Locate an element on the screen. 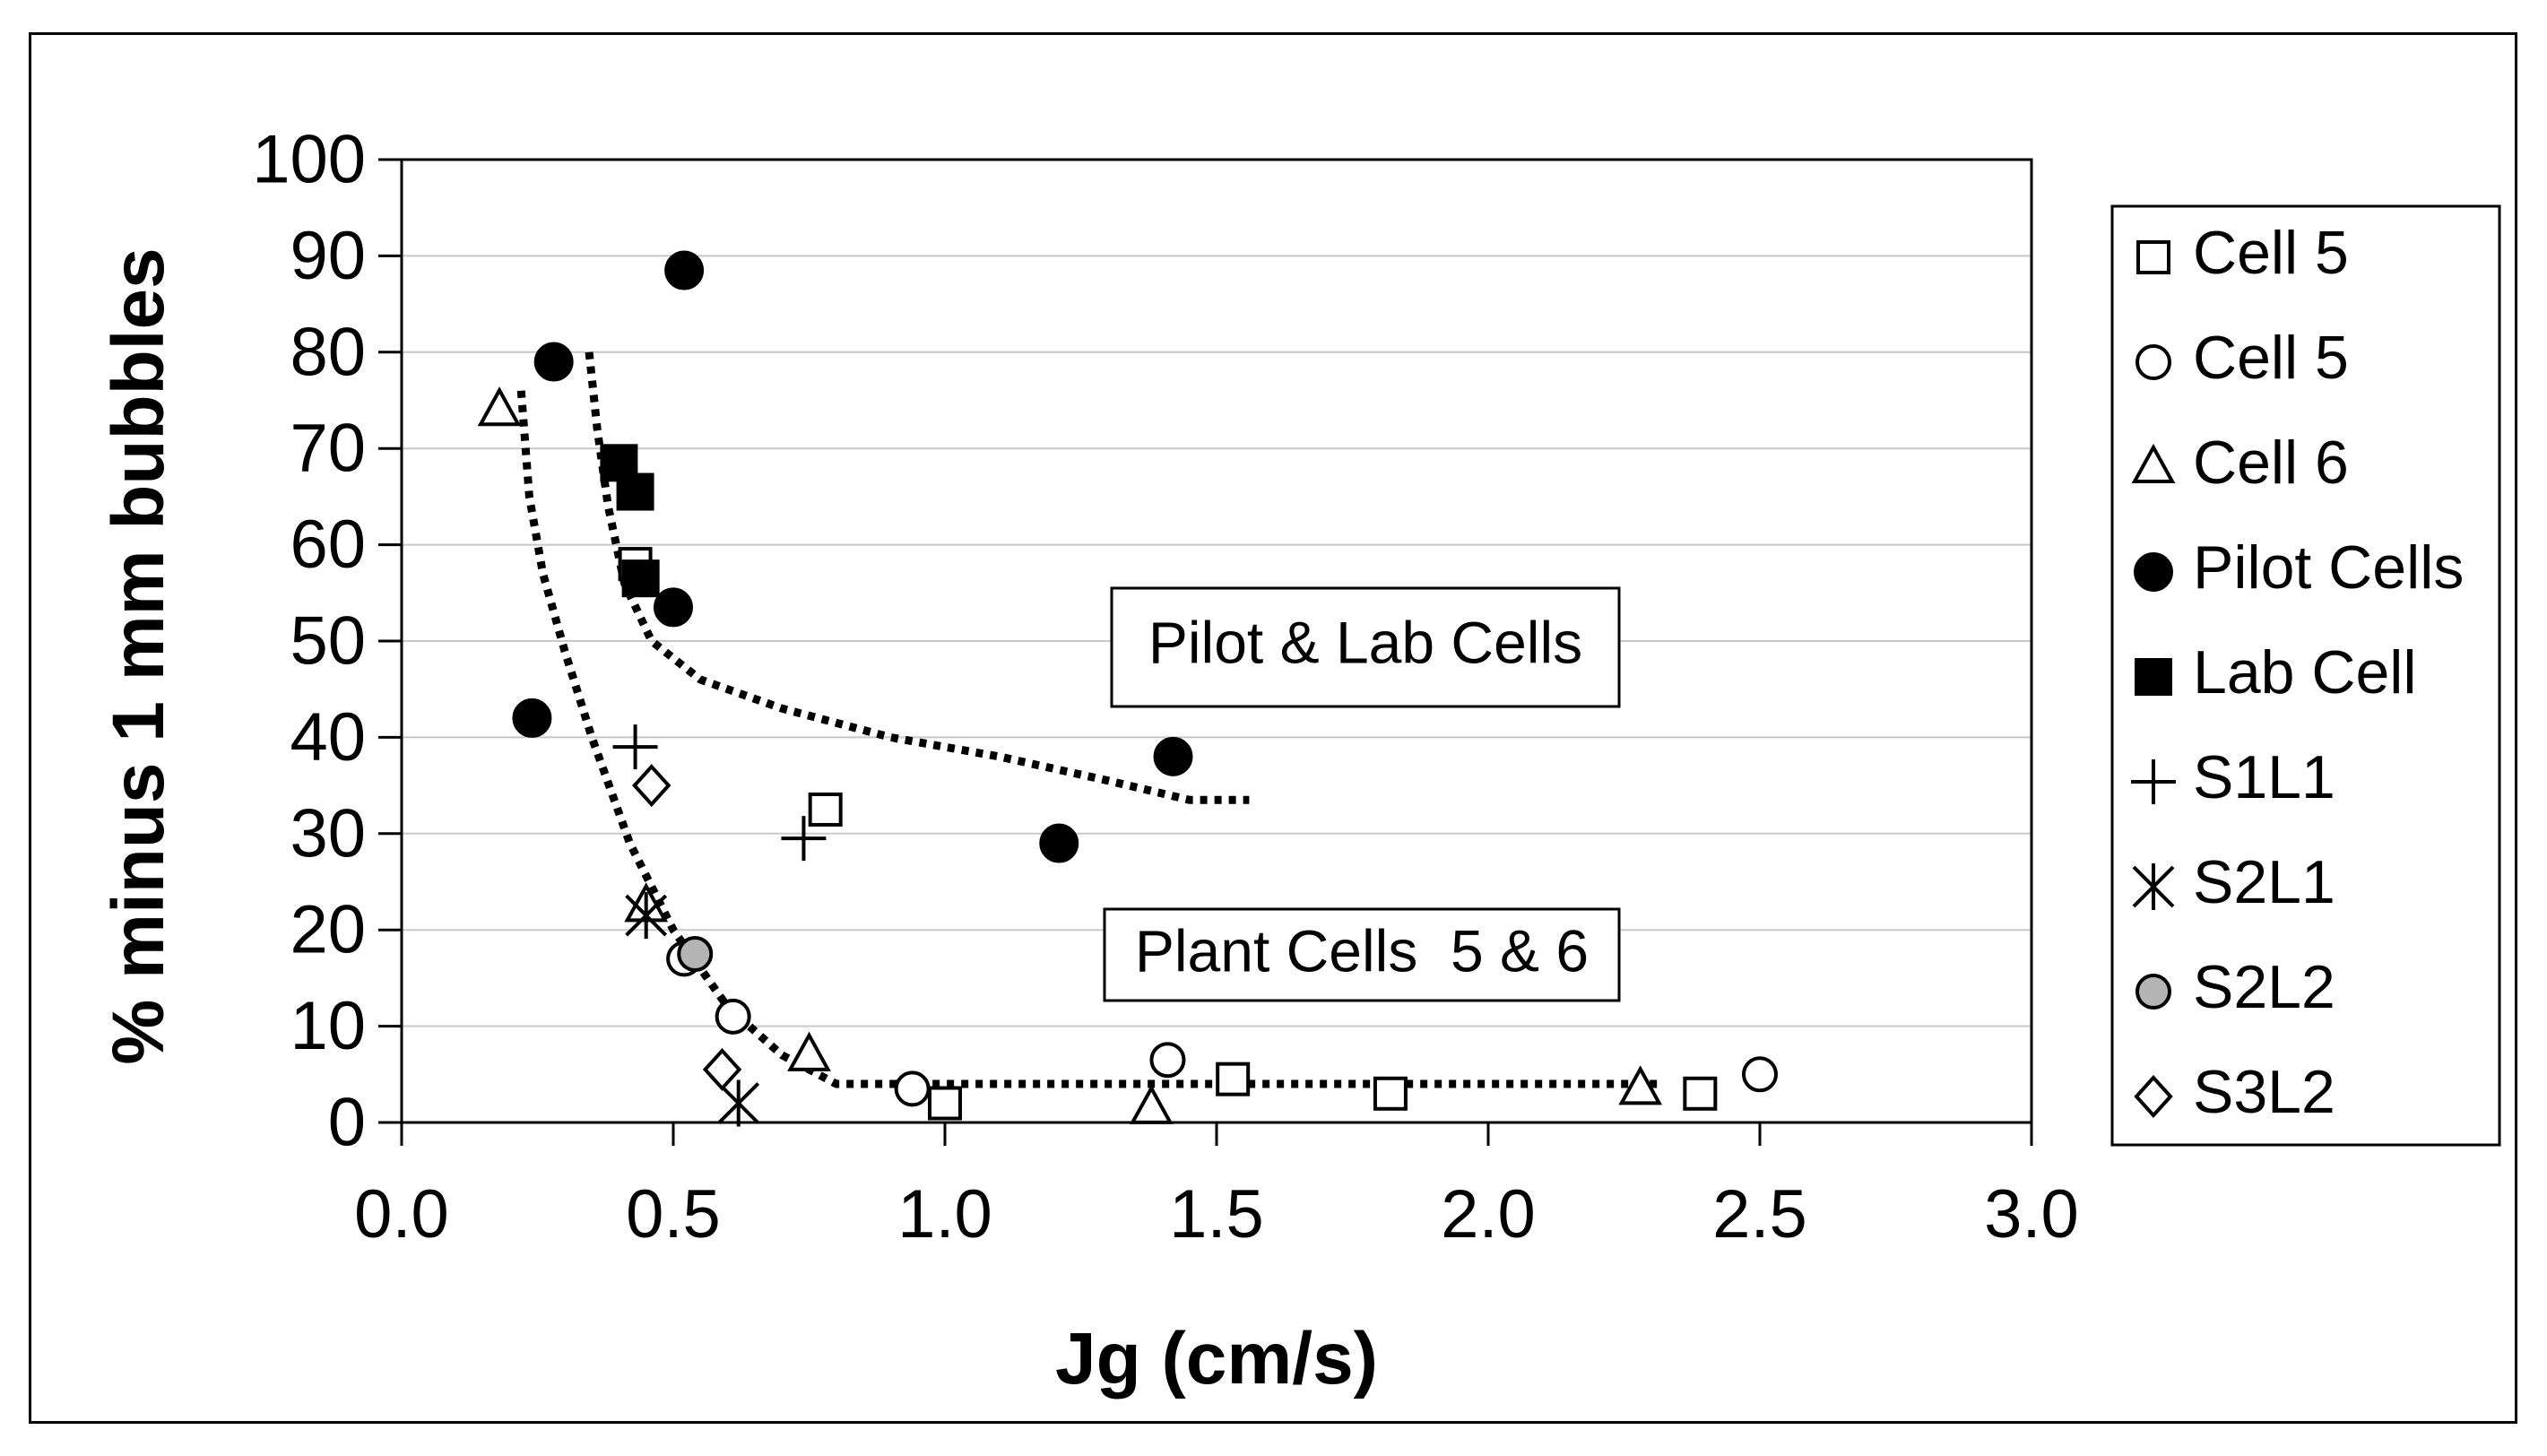 The height and width of the screenshot is (1456, 2547). annotation-pilot-lab-text: Pilot & Lab Cells is located at coordinates (1365, 642).